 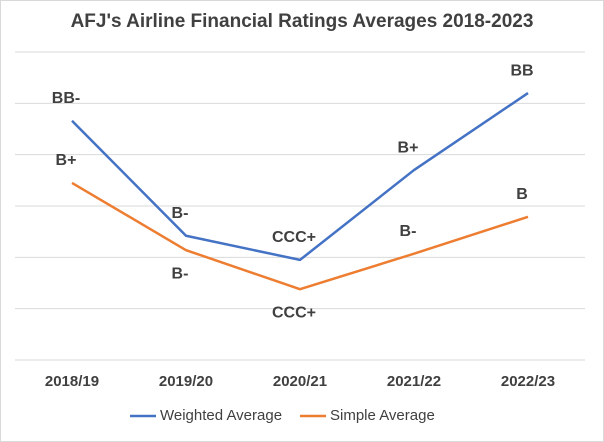 What do you see at coordinates (300, 381) in the screenshot?
I see `x-tick-label: 2020/21` at bounding box center [300, 381].